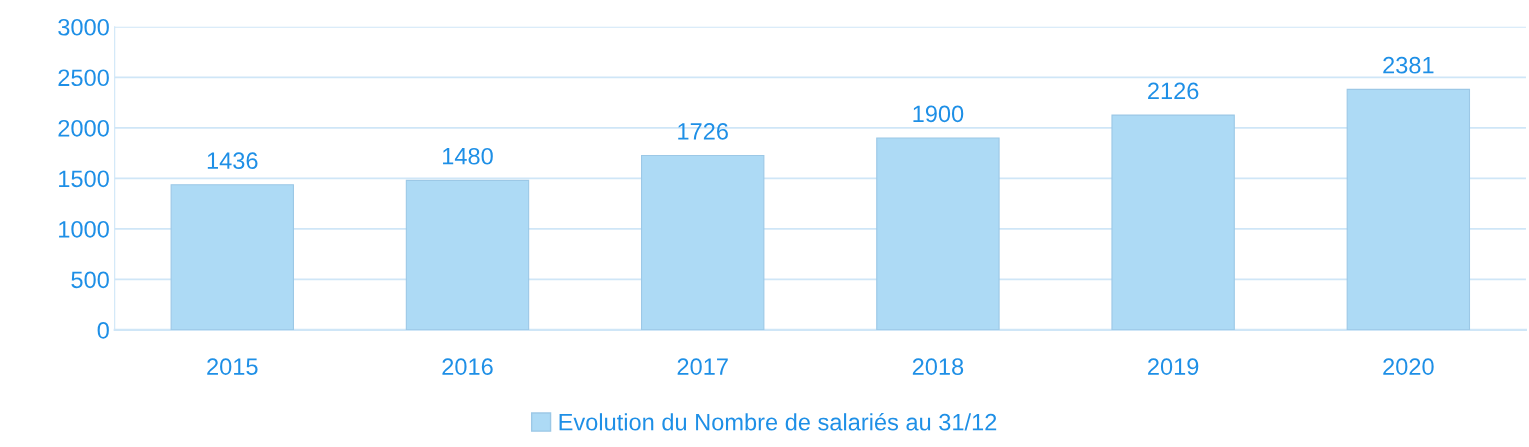  Describe the element at coordinates (703, 131) in the screenshot. I see `data-label: 1726` at that location.